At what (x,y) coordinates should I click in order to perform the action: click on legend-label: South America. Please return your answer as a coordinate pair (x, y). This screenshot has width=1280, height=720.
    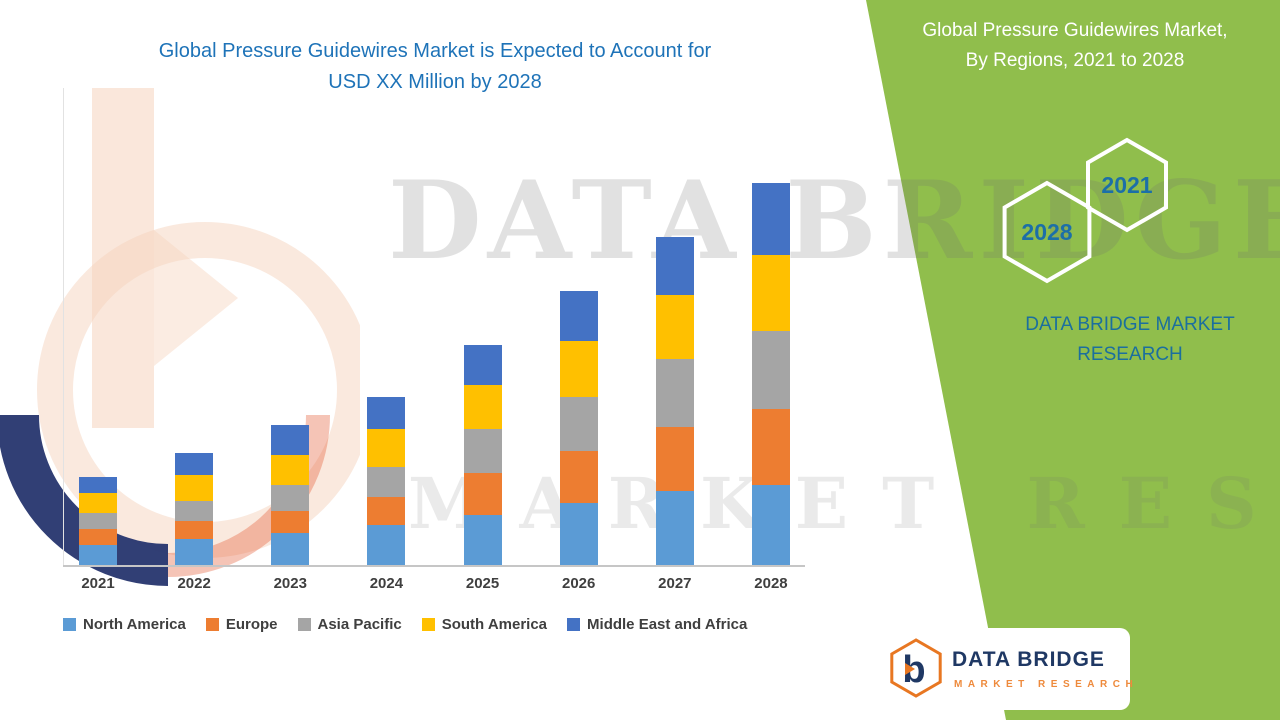
    Looking at the image, I should click on (494, 624).